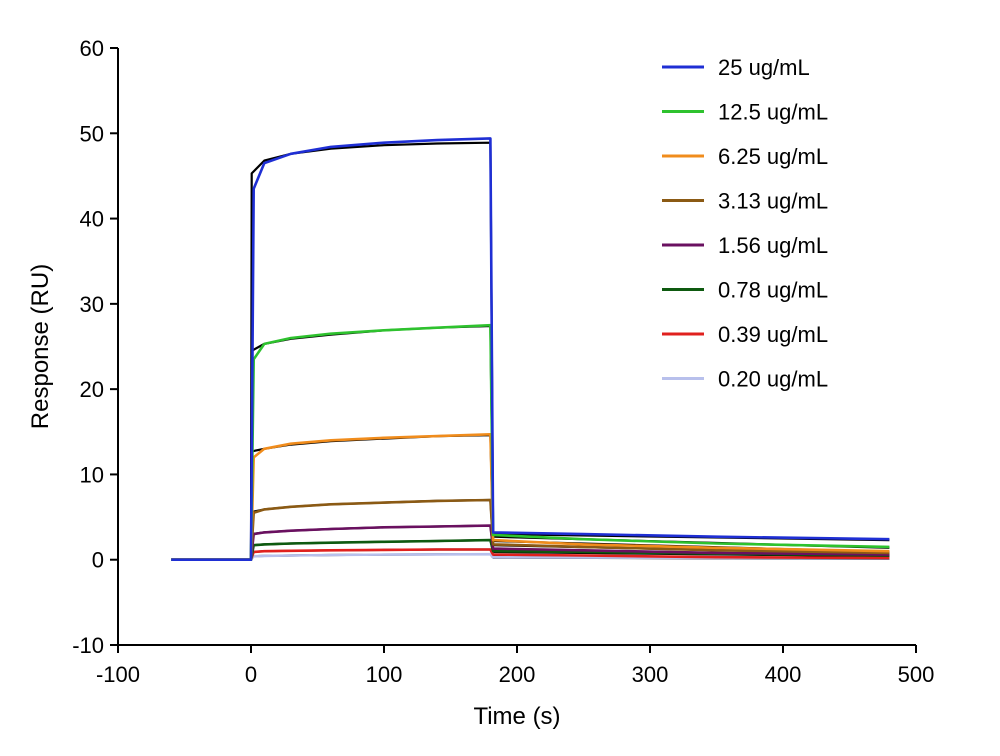 The width and height of the screenshot is (1000, 756). What do you see at coordinates (92, 389) in the screenshot?
I see `y-tick-label: 20` at bounding box center [92, 389].